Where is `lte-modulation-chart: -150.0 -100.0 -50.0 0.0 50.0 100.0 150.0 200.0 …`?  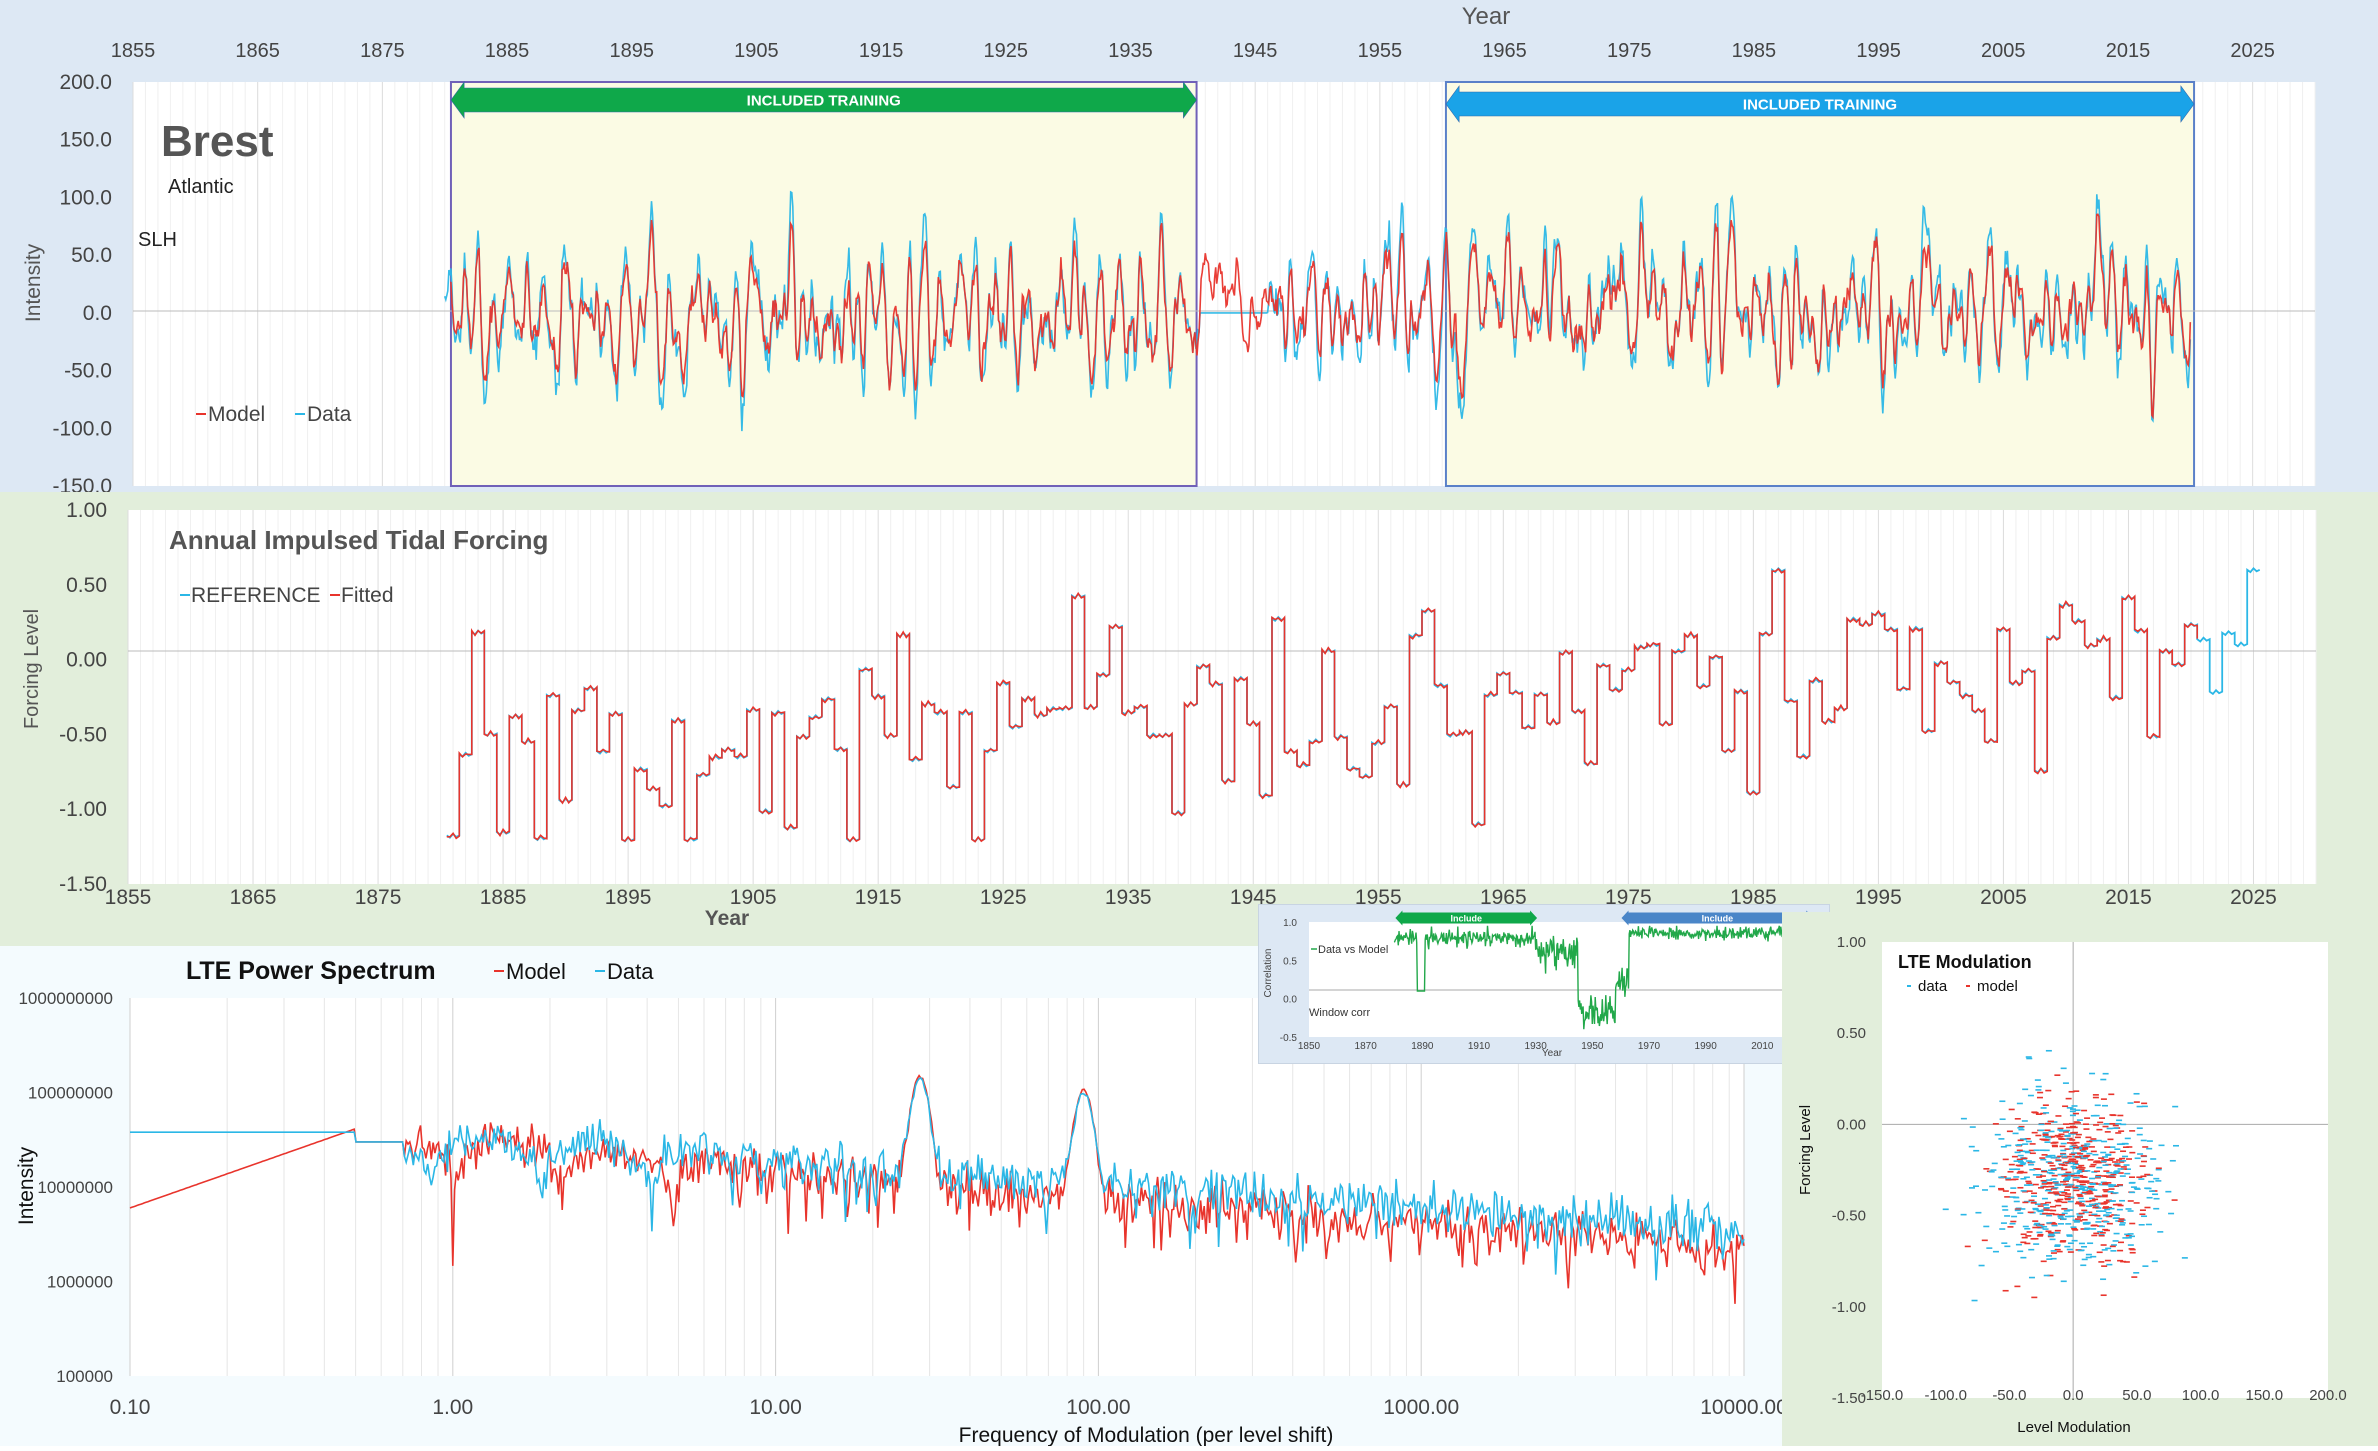
lte-modulation-chart: -150.0 -100.0 -50.0 0.0 50.0 100.0 150.0 200.0 … is located at coordinates (2072, 1185).